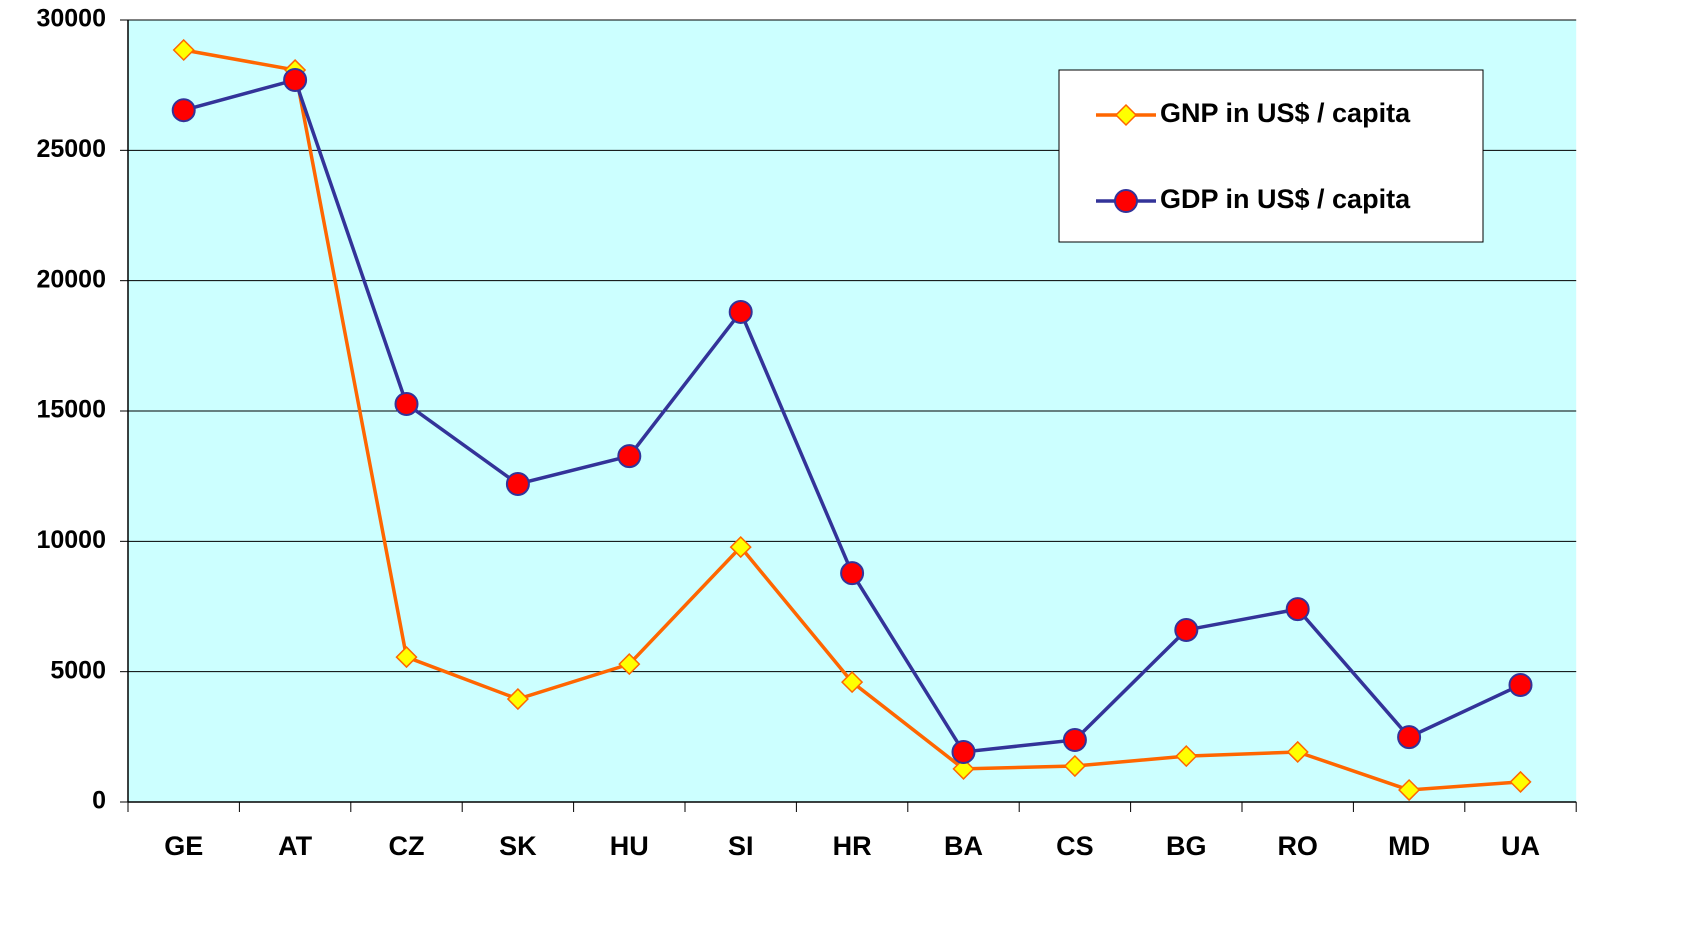  I want to click on x-tick-label: HR, so click(852, 846).